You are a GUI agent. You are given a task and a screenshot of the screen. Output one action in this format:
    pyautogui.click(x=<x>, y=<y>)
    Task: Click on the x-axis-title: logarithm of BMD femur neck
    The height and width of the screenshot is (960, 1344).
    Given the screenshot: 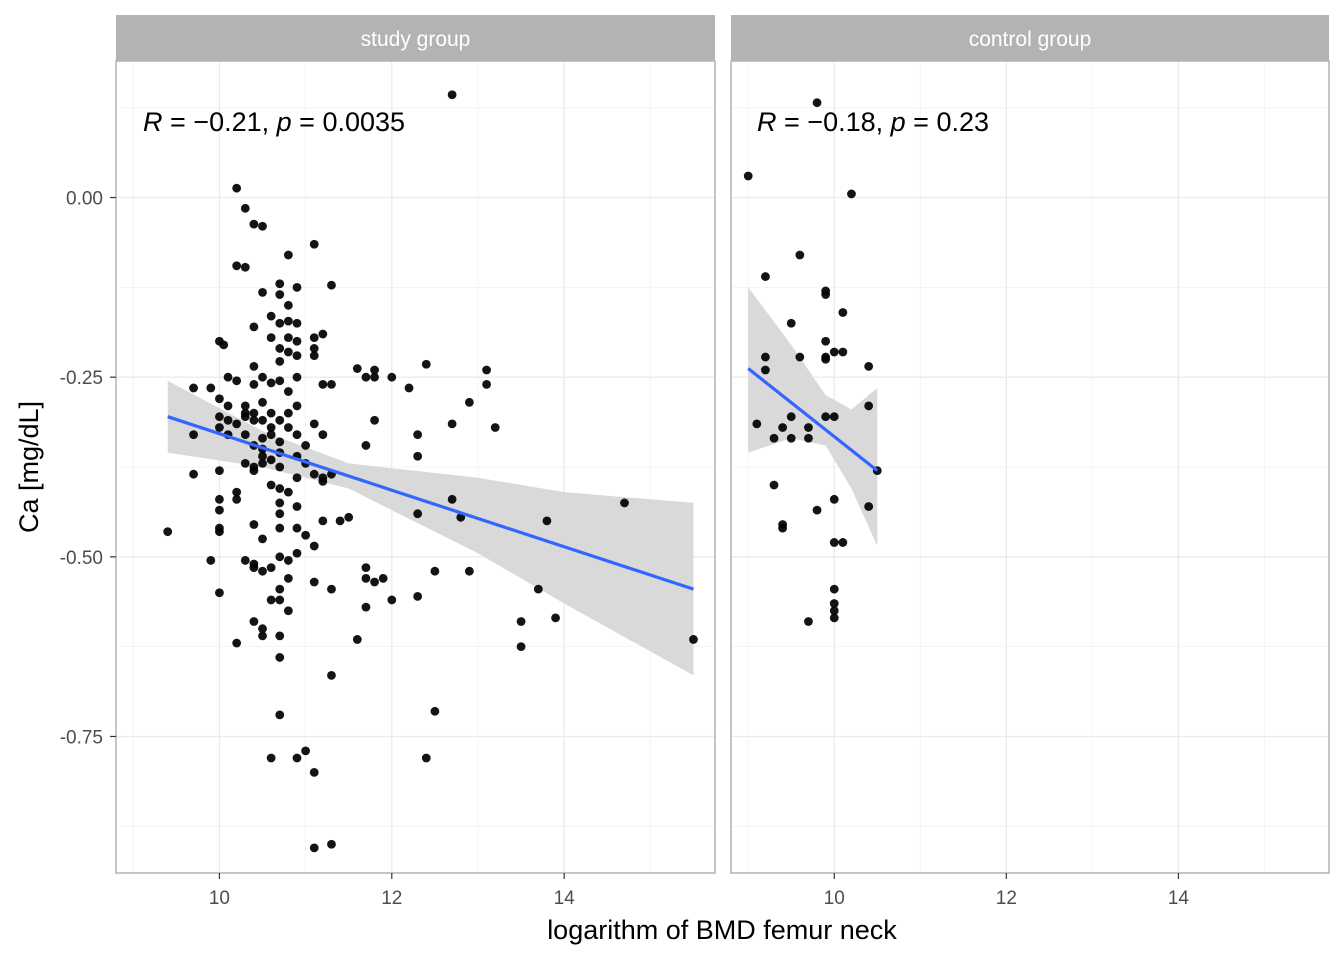 What is the action you would take?
    pyautogui.click(x=722, y=930)
    